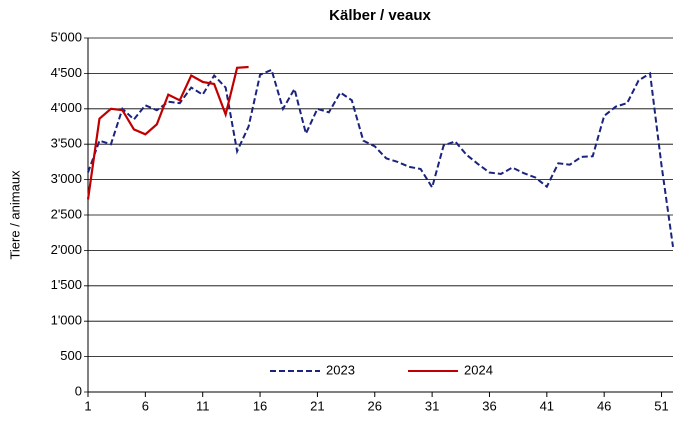 This screenshot has width=675, height=421. What do you see at coordinates (167, 132) in the screenshot?
I see `series-line` at bounding box center [167, 132].